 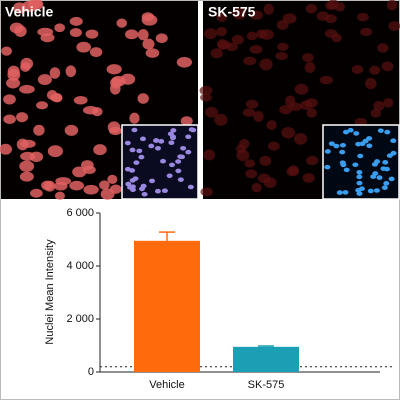 I want to click on y-tick-label: 6 000, so click(x=80, y=213).